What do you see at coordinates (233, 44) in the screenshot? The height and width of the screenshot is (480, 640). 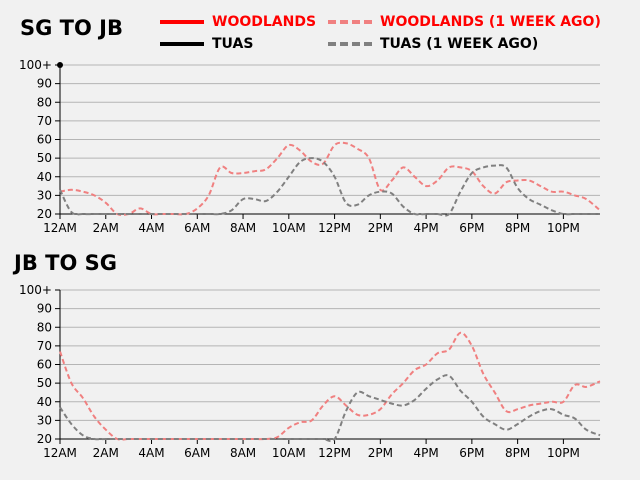 I see `legend-label-tuas: TUAS` at bounding box center [233, 44].